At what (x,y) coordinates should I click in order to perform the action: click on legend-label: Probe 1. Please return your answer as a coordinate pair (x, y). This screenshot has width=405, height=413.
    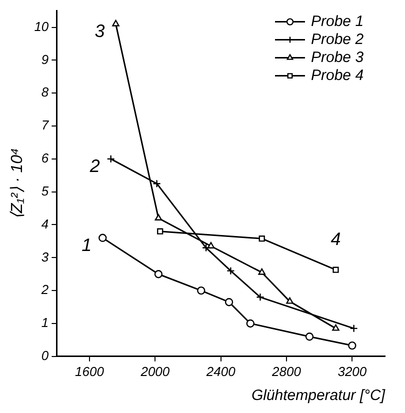
    Looking at the image, I should click on (337, 21).